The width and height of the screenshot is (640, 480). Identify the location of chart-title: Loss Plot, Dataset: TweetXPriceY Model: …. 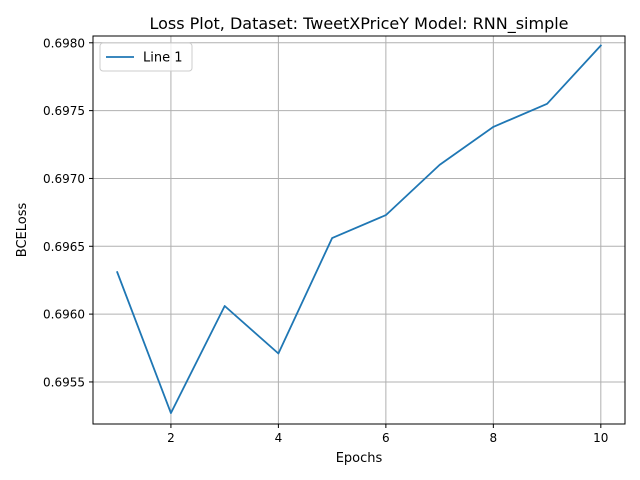
(358, 24).